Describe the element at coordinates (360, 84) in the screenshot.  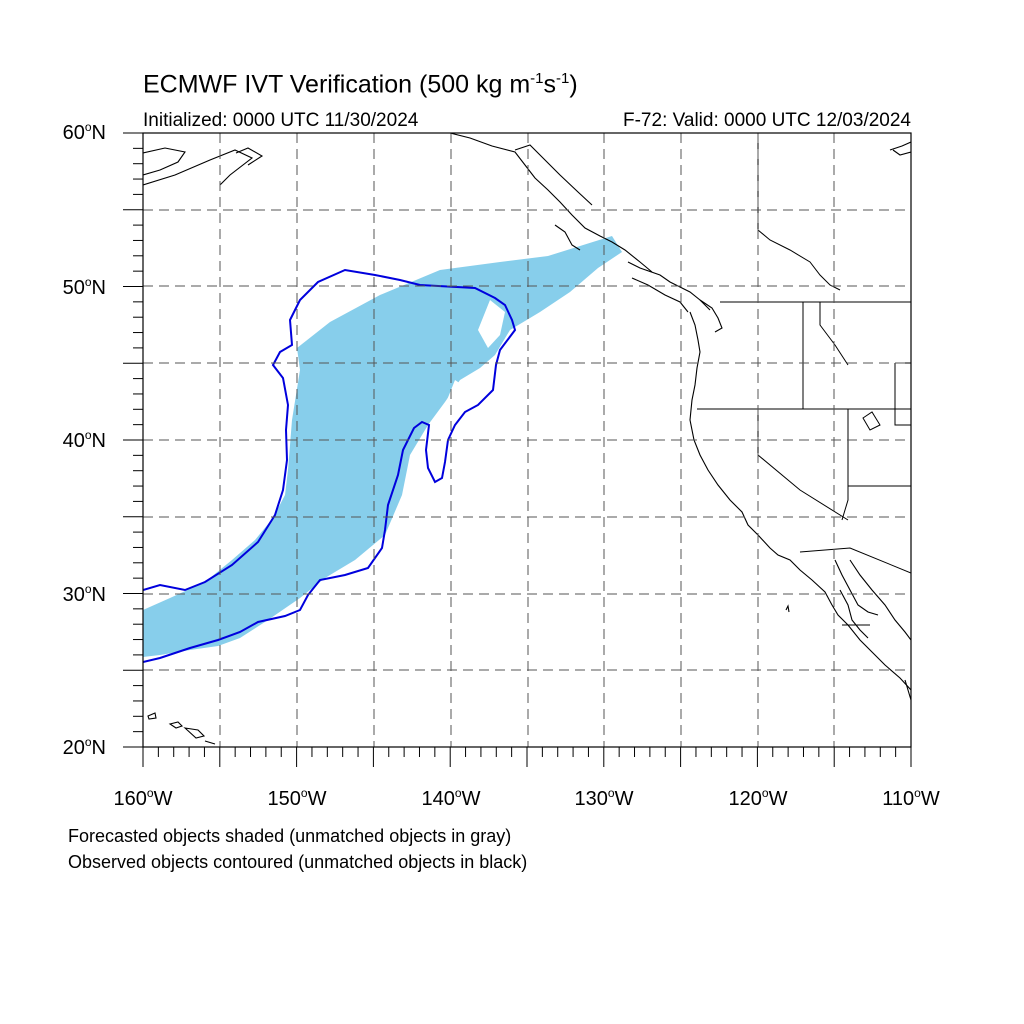
I see `figure-title: ECMWF IVT Verification (500 kg m-1s-1)` at that location.